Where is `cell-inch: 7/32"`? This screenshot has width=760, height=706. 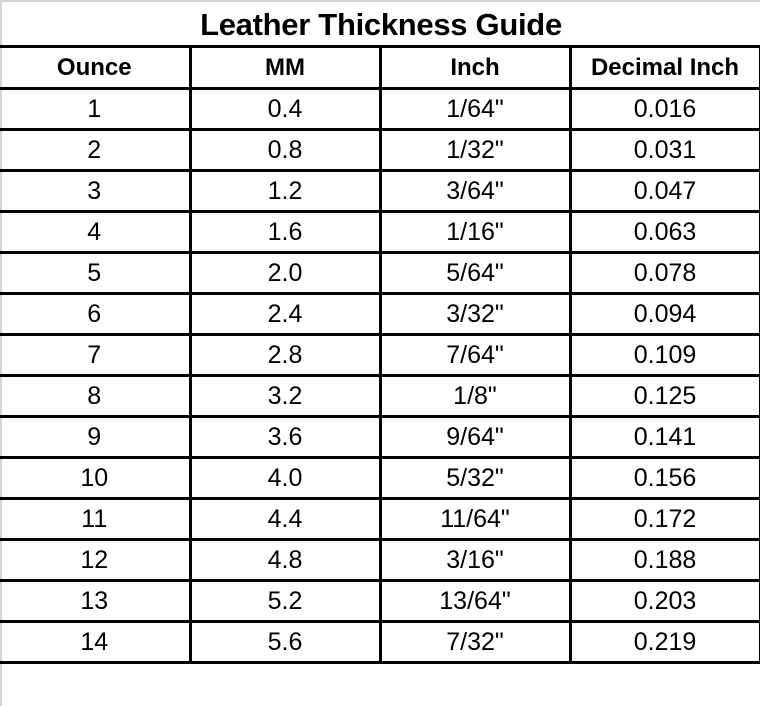 cell-inch: 7/32" is located at coordinates (475, 642).